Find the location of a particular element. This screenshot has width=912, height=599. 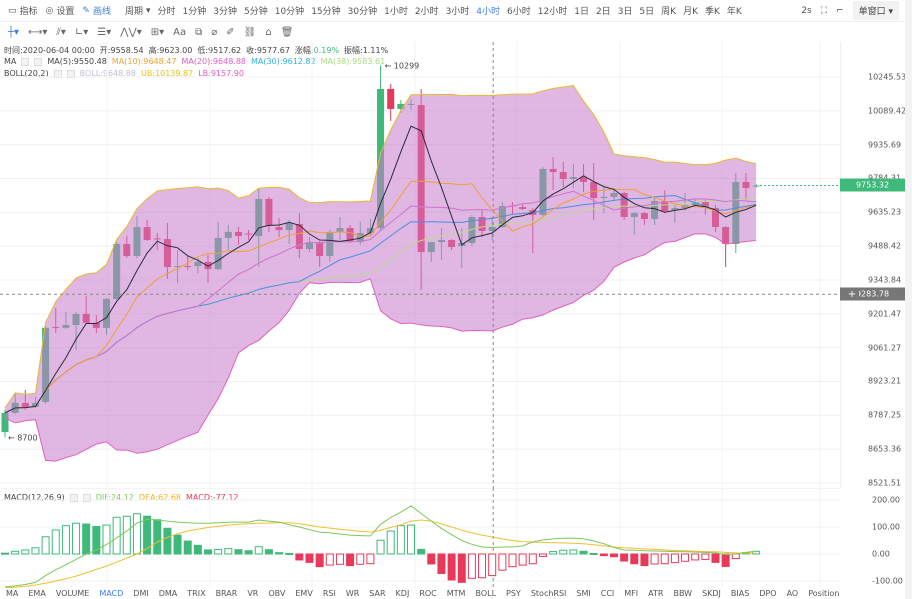

price-tick: 10089.42 is located at coordinates (887, 111).